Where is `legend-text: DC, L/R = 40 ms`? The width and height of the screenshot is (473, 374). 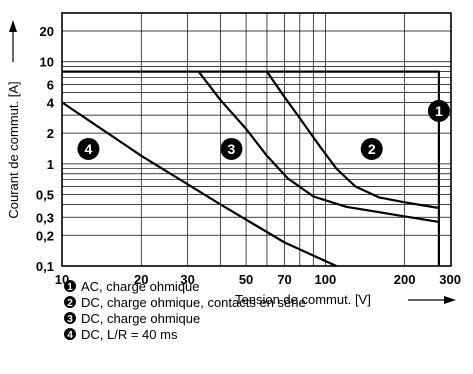 legend-text: DC, L/R = 40 ms is located at coordinates (129, 334).